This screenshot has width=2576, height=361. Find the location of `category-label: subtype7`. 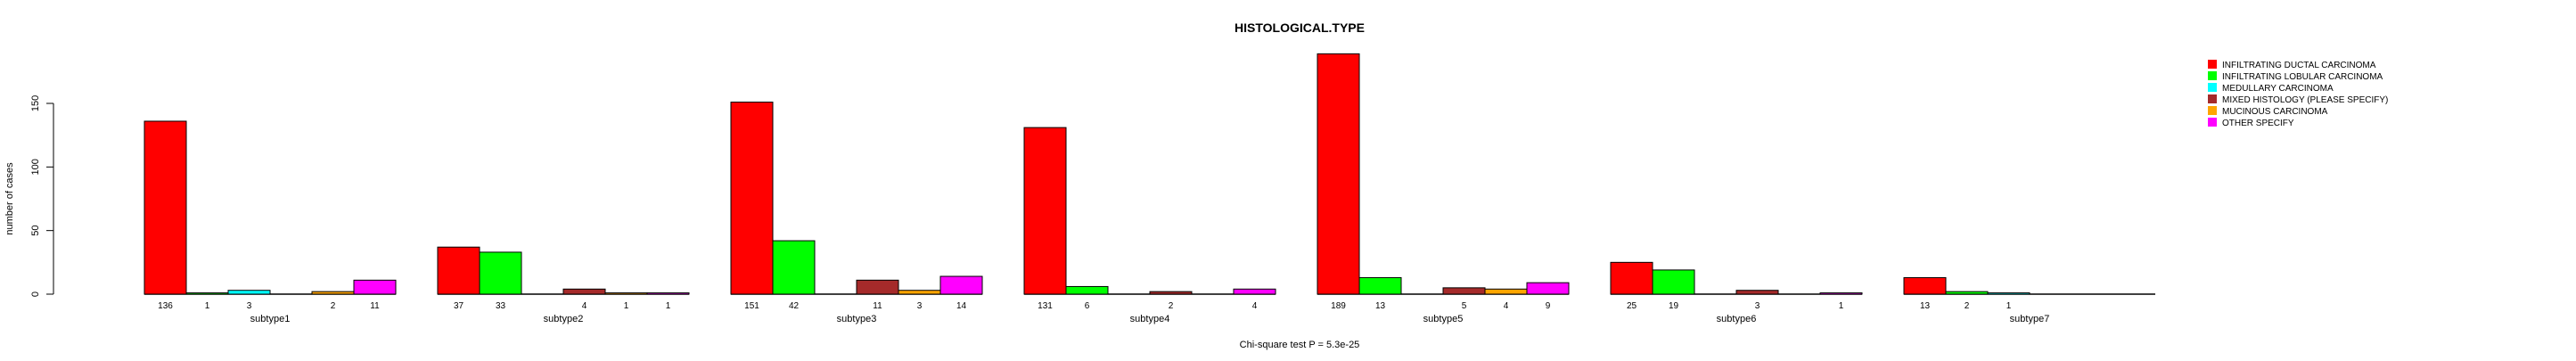

category-label: subtype7 is located at coordinates (2030, 319).